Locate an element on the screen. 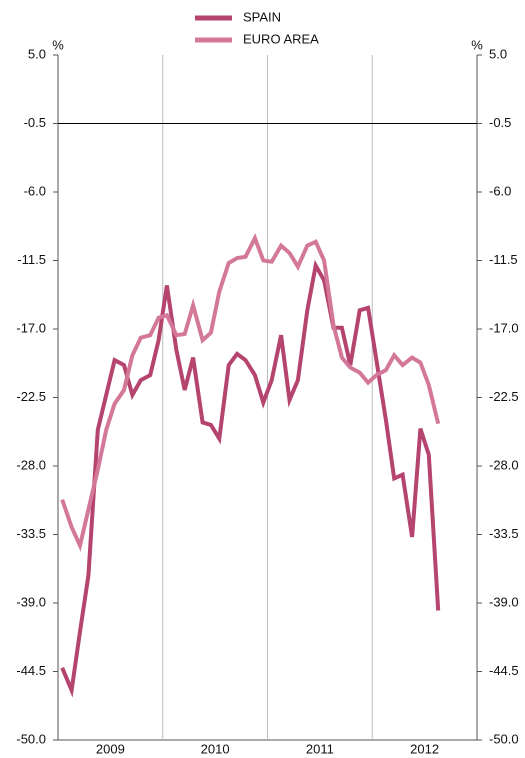 This screenshot has width=525, height=758. y-tick-label-left: -39.0 is located at coordinates (31, 601).